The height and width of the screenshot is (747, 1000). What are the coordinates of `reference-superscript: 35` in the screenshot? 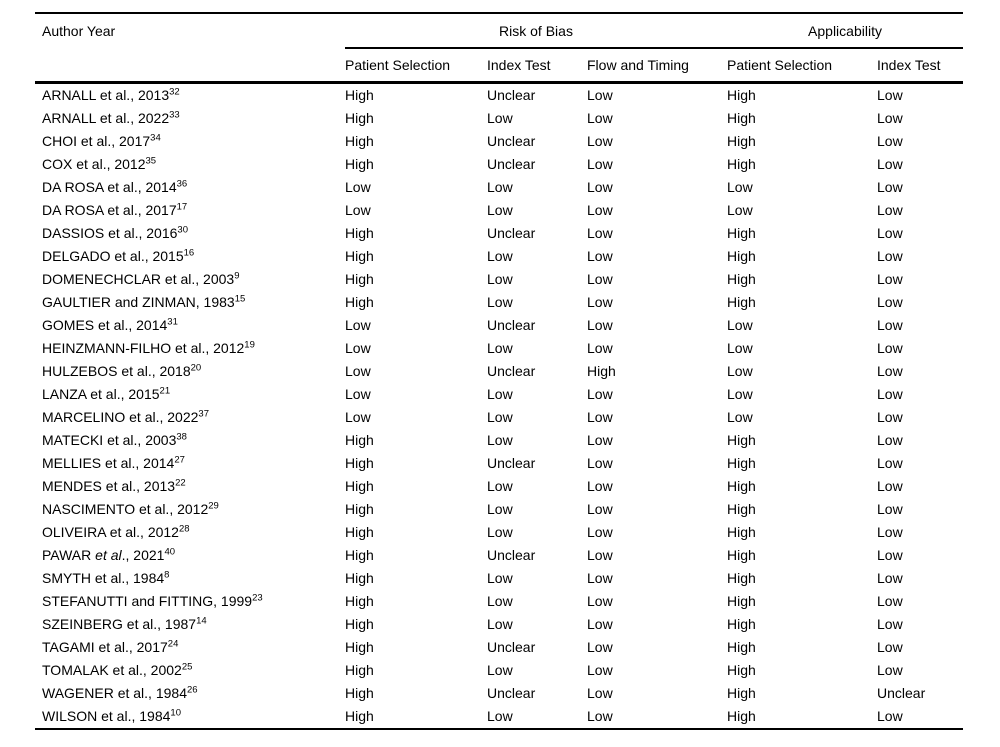 It's located at (151, 161).